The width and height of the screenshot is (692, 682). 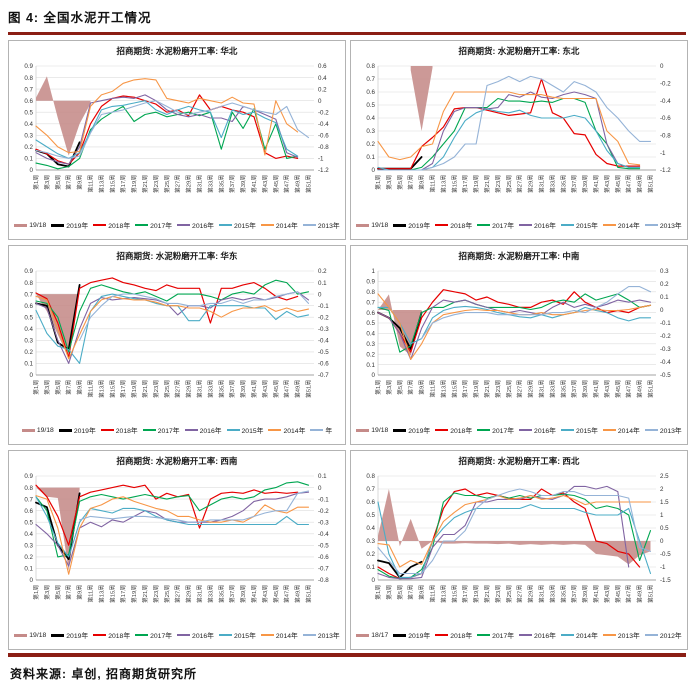 What do you see at coordinates (370, 323) in the screenshot?
I see `svg-text: 0.5` at bounding box center [370, 323].